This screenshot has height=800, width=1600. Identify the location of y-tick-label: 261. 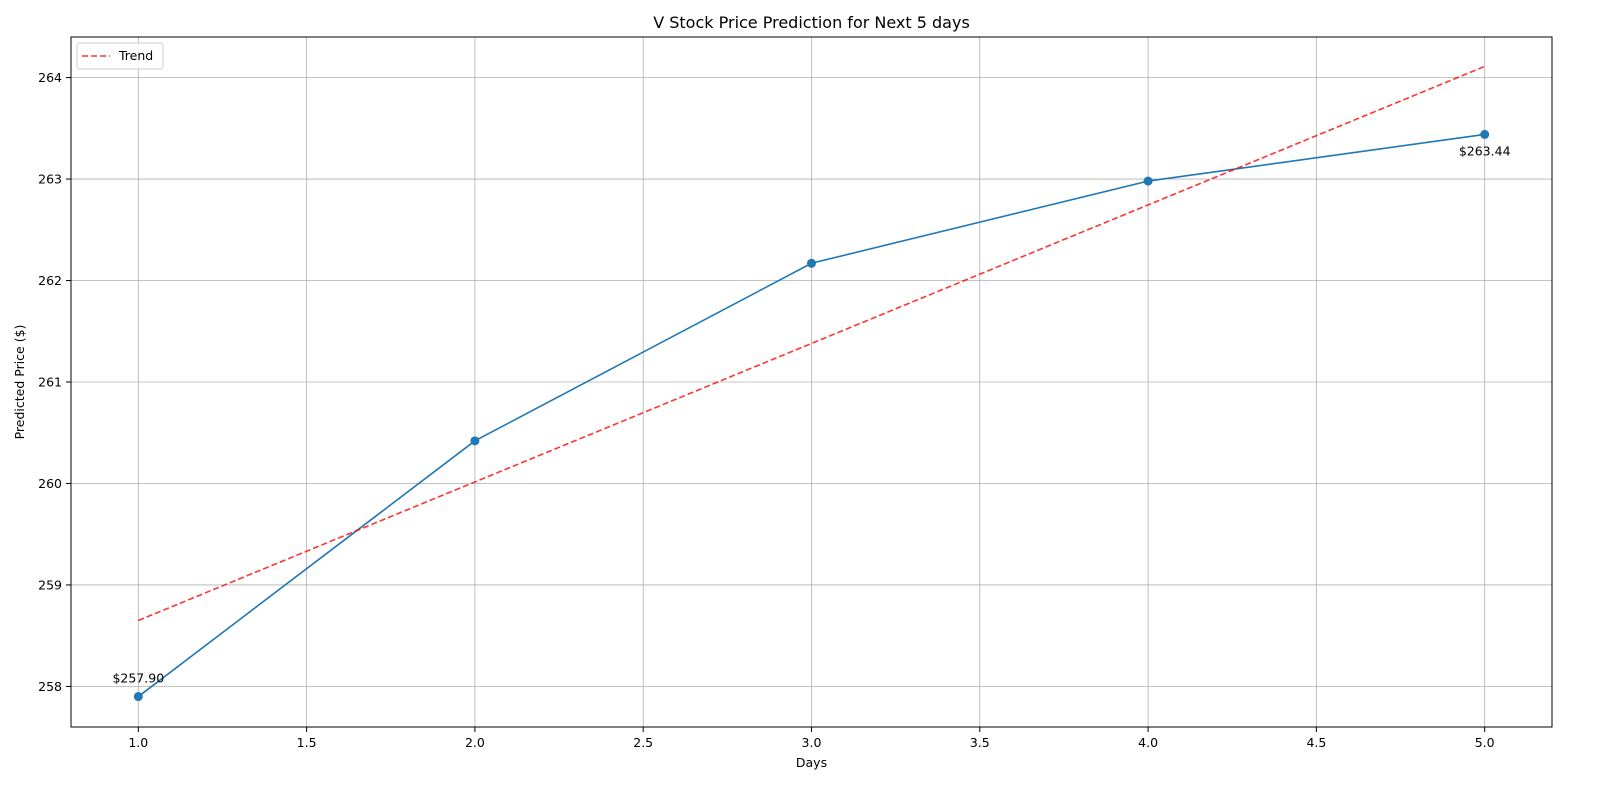
(50, 382).